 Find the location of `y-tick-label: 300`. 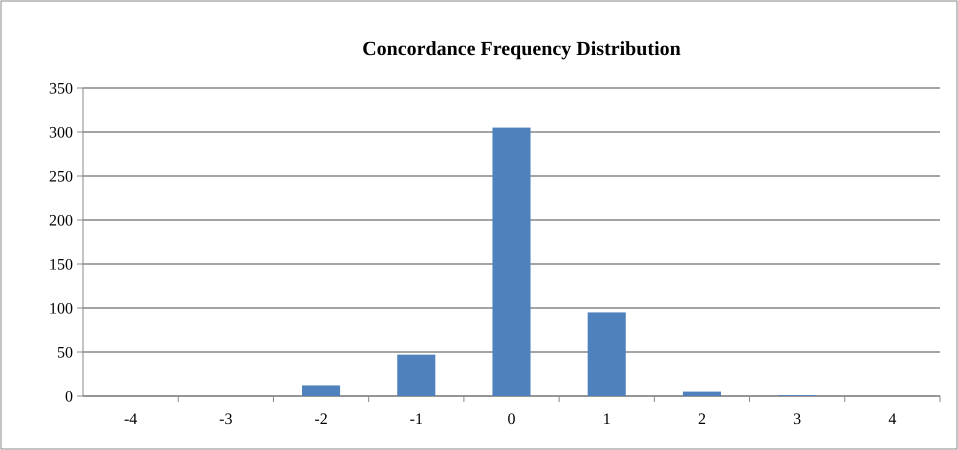

y-tick-label: 300 is located at coordinates (61, 133).